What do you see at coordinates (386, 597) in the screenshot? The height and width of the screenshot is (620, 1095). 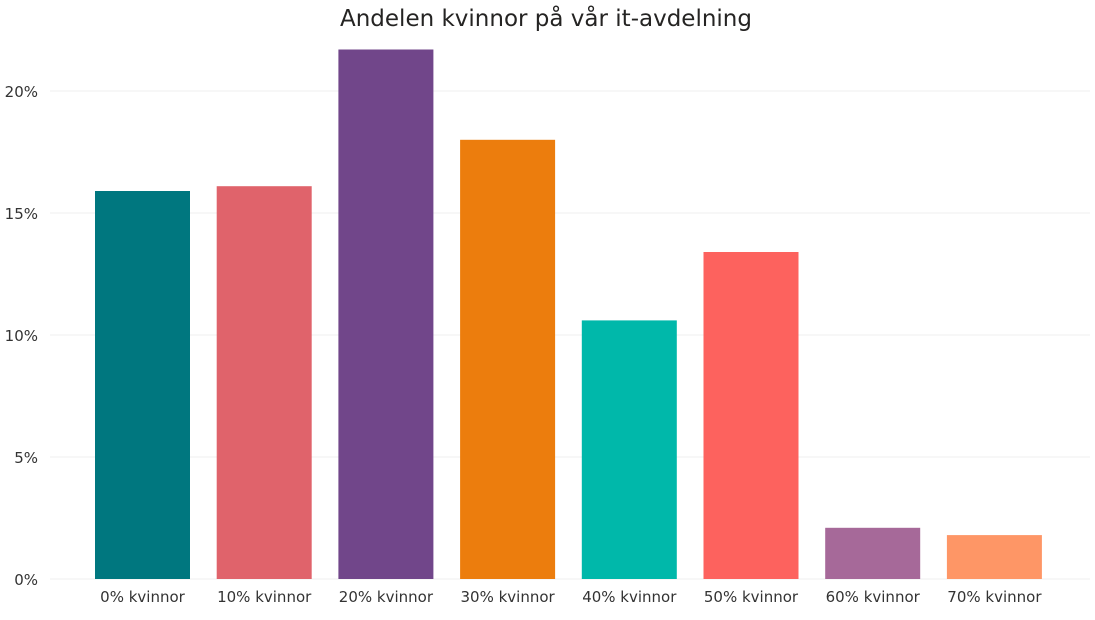 I see `x-tick-label: 20% kvinnor` at bounding box center [386, 597].